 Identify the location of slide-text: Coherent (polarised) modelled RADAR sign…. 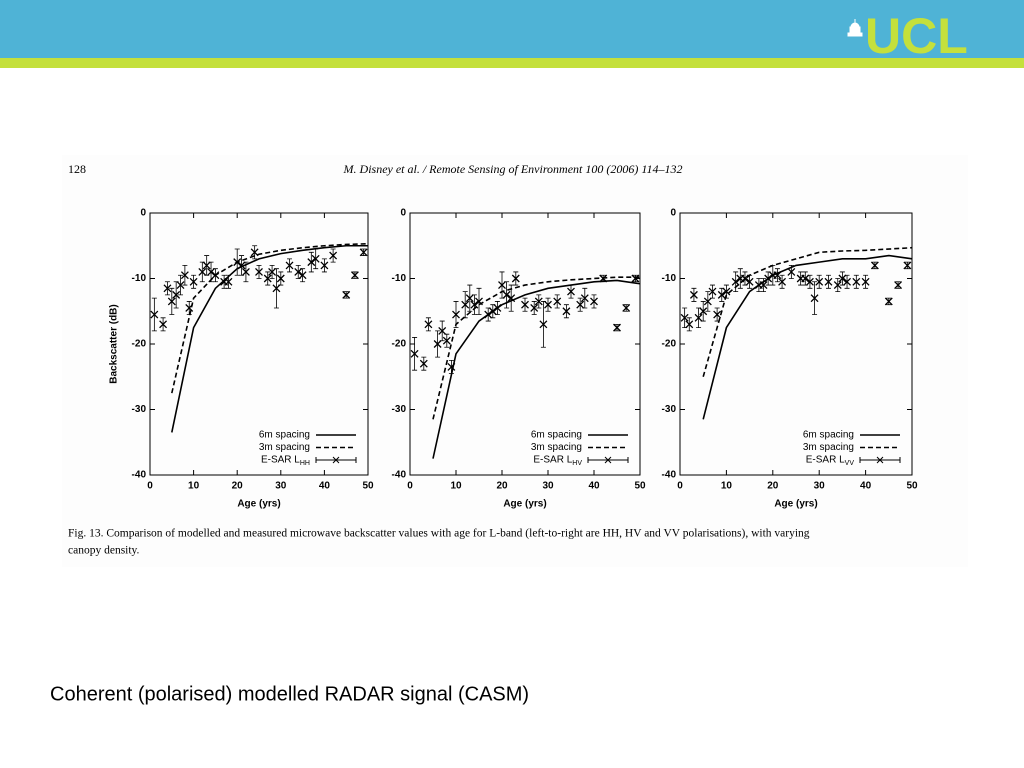
(289, 694).